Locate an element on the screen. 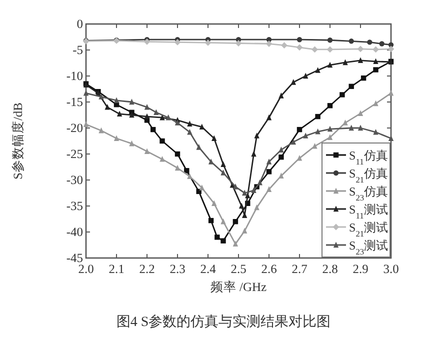 The image size is (447, 359). x-tick-label: 2.4 is located at coordinates (208, 269).